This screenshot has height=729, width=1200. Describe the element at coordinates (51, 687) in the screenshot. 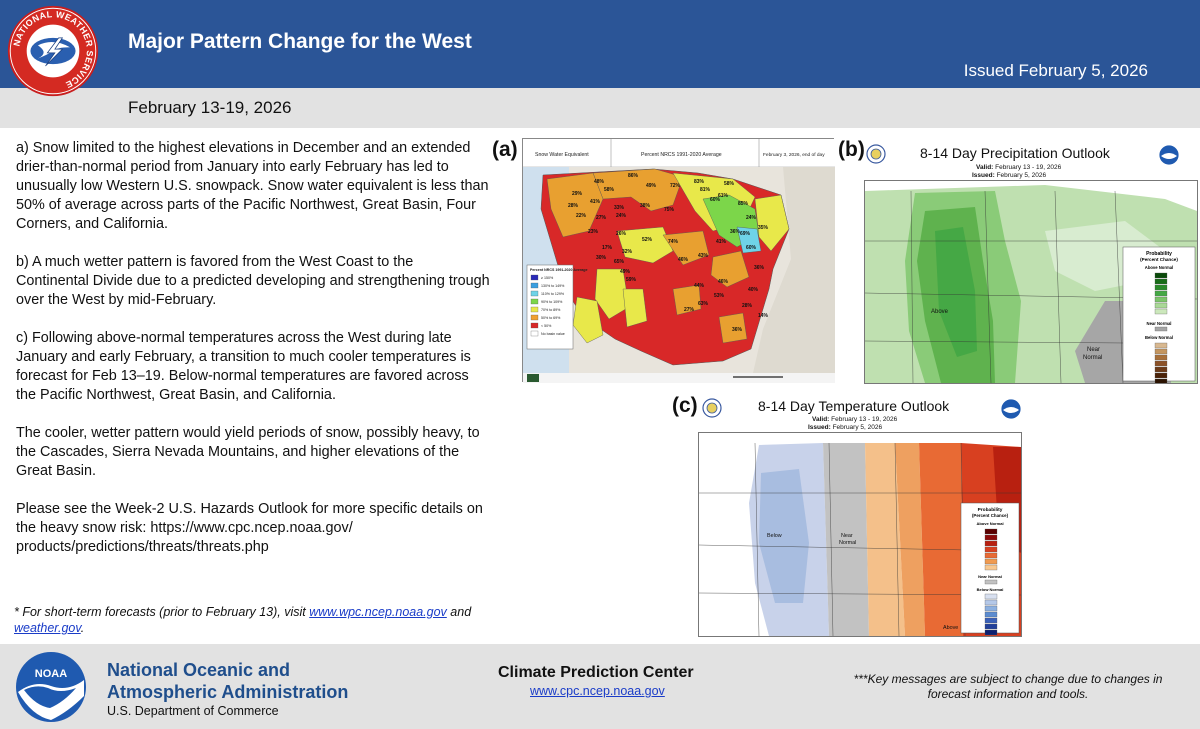

I see `noaa-logo-icon: NOAA` at that location.